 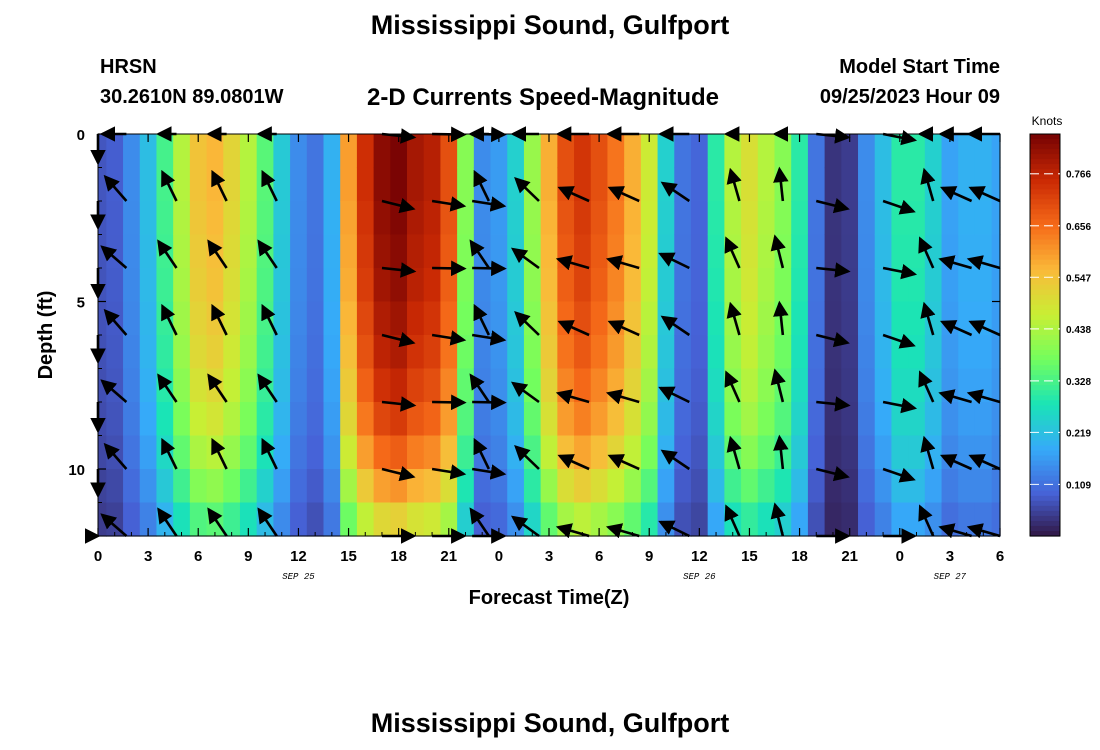 I want to click on x-tick-label: 0, so click(x=900, y=556).